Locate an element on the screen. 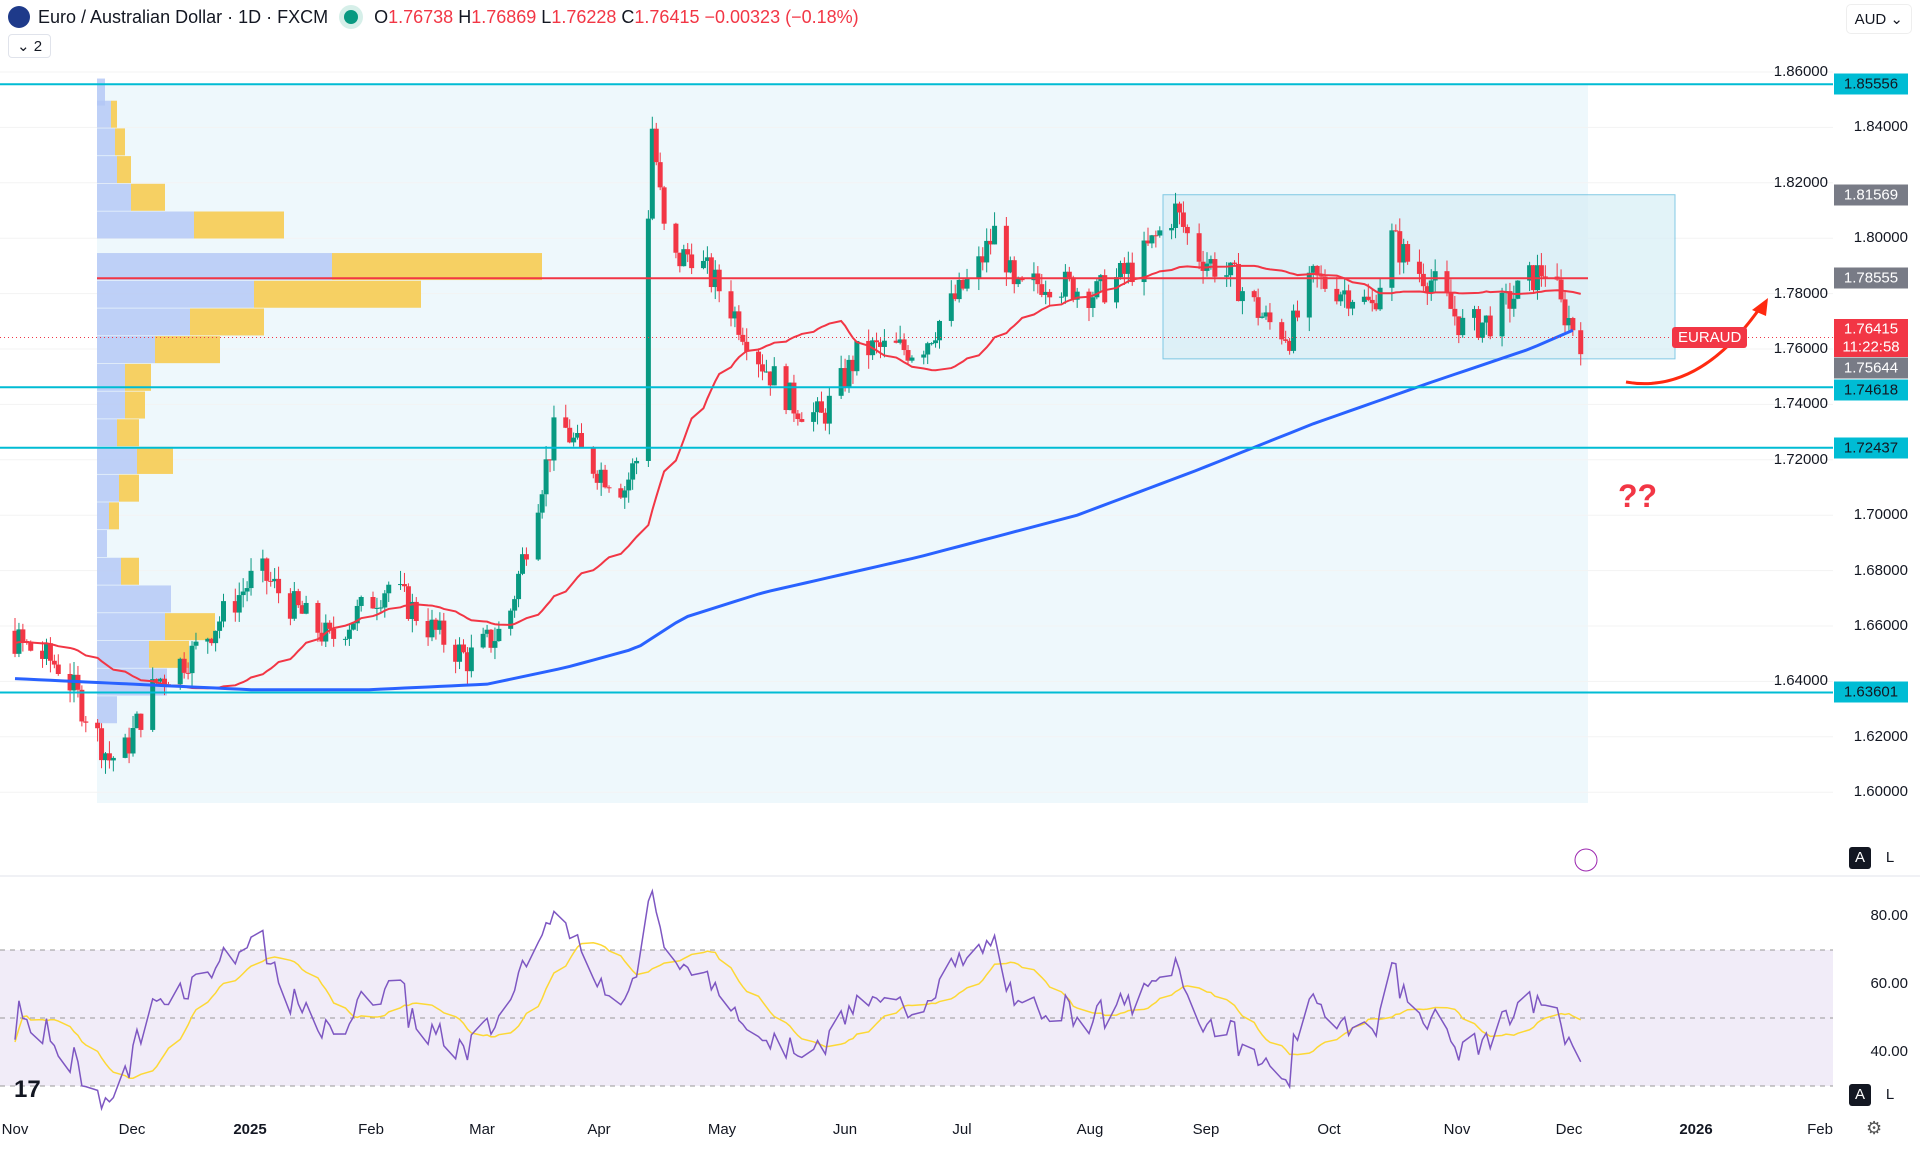 The height and width of the screenshot is (1151, 1920). indicator-count: 2 is located at coordinates (38, 46).